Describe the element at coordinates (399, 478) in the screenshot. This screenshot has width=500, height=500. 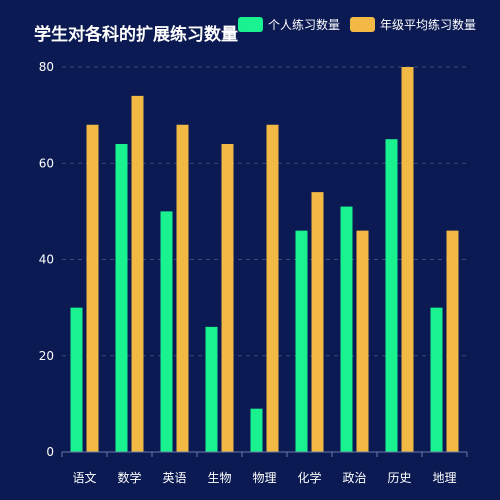
I see `x-tick-label: 历史` at that location.